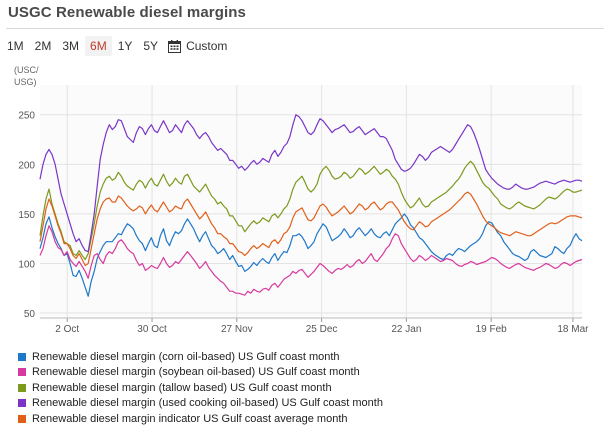 This screenshot has height=446, width=610. What do you see at coordinates (98, 46) in the screenshot?
I see `range-6m-button: 6M` at bounding box center [98, 46].